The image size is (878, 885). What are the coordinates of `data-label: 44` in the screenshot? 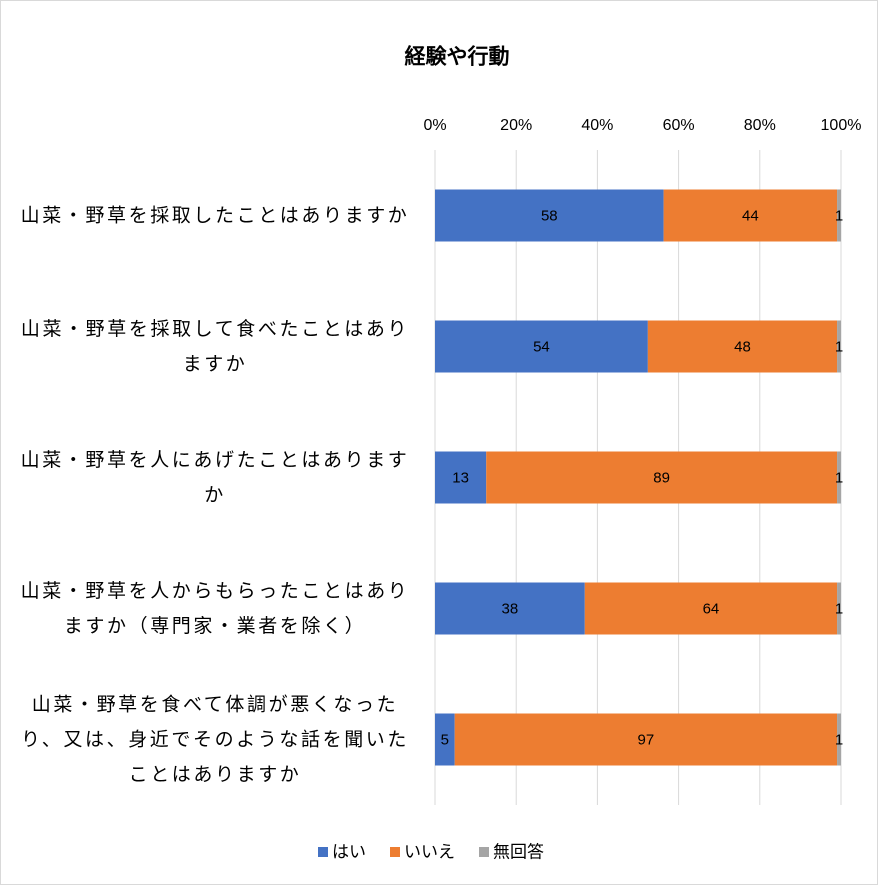 It's located at (750, 215).